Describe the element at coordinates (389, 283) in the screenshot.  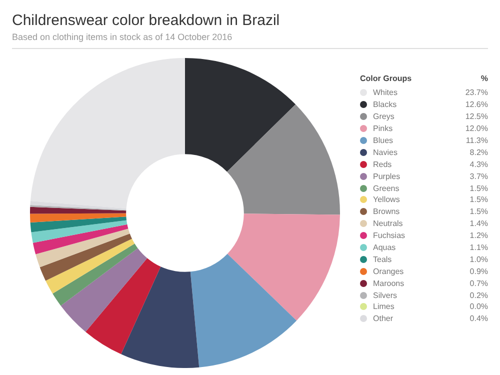
I see `legend-label: Maroons` at that location.